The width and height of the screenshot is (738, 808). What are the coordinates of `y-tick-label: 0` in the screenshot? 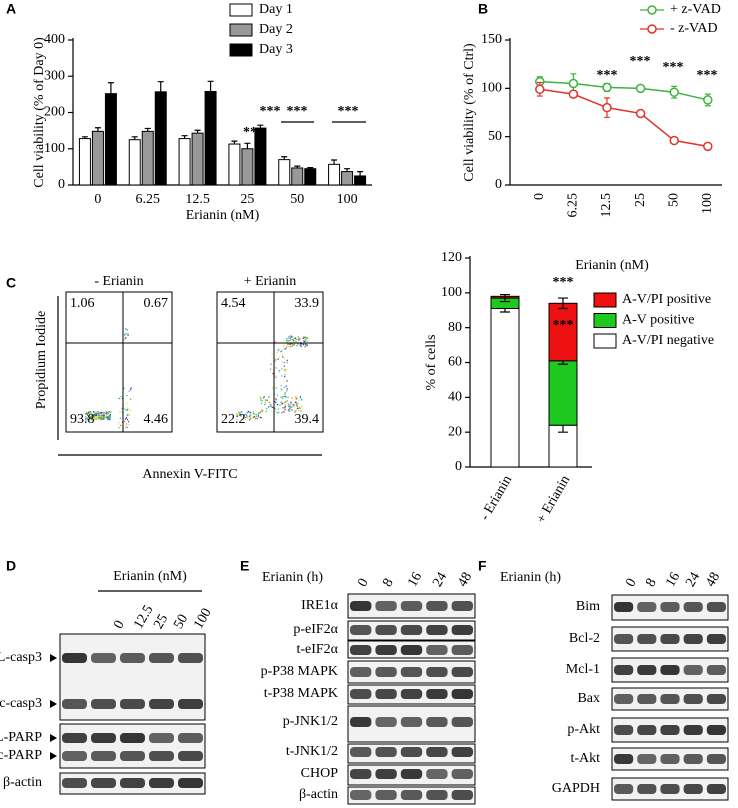 It's located at (458, 466).